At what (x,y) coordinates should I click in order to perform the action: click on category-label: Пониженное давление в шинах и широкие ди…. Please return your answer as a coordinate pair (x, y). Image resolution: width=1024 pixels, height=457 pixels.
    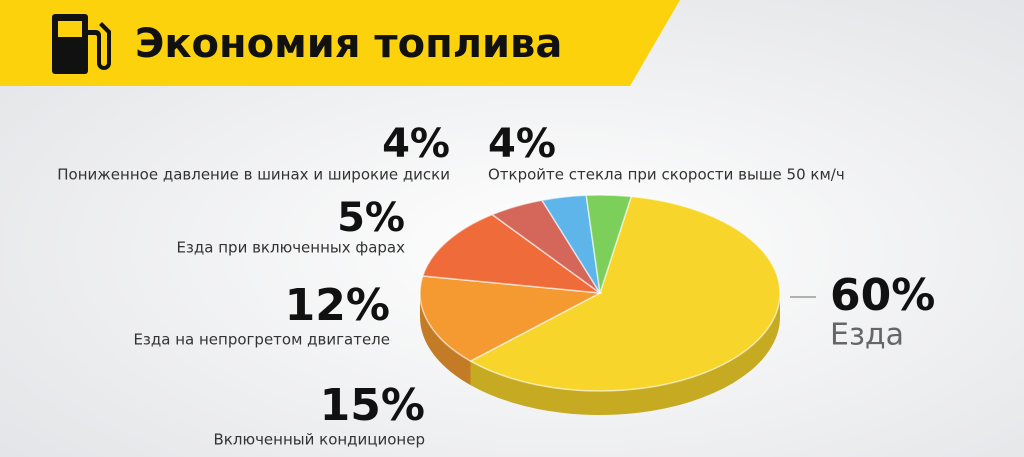
    Looking at the image, I should click on (253, 175).